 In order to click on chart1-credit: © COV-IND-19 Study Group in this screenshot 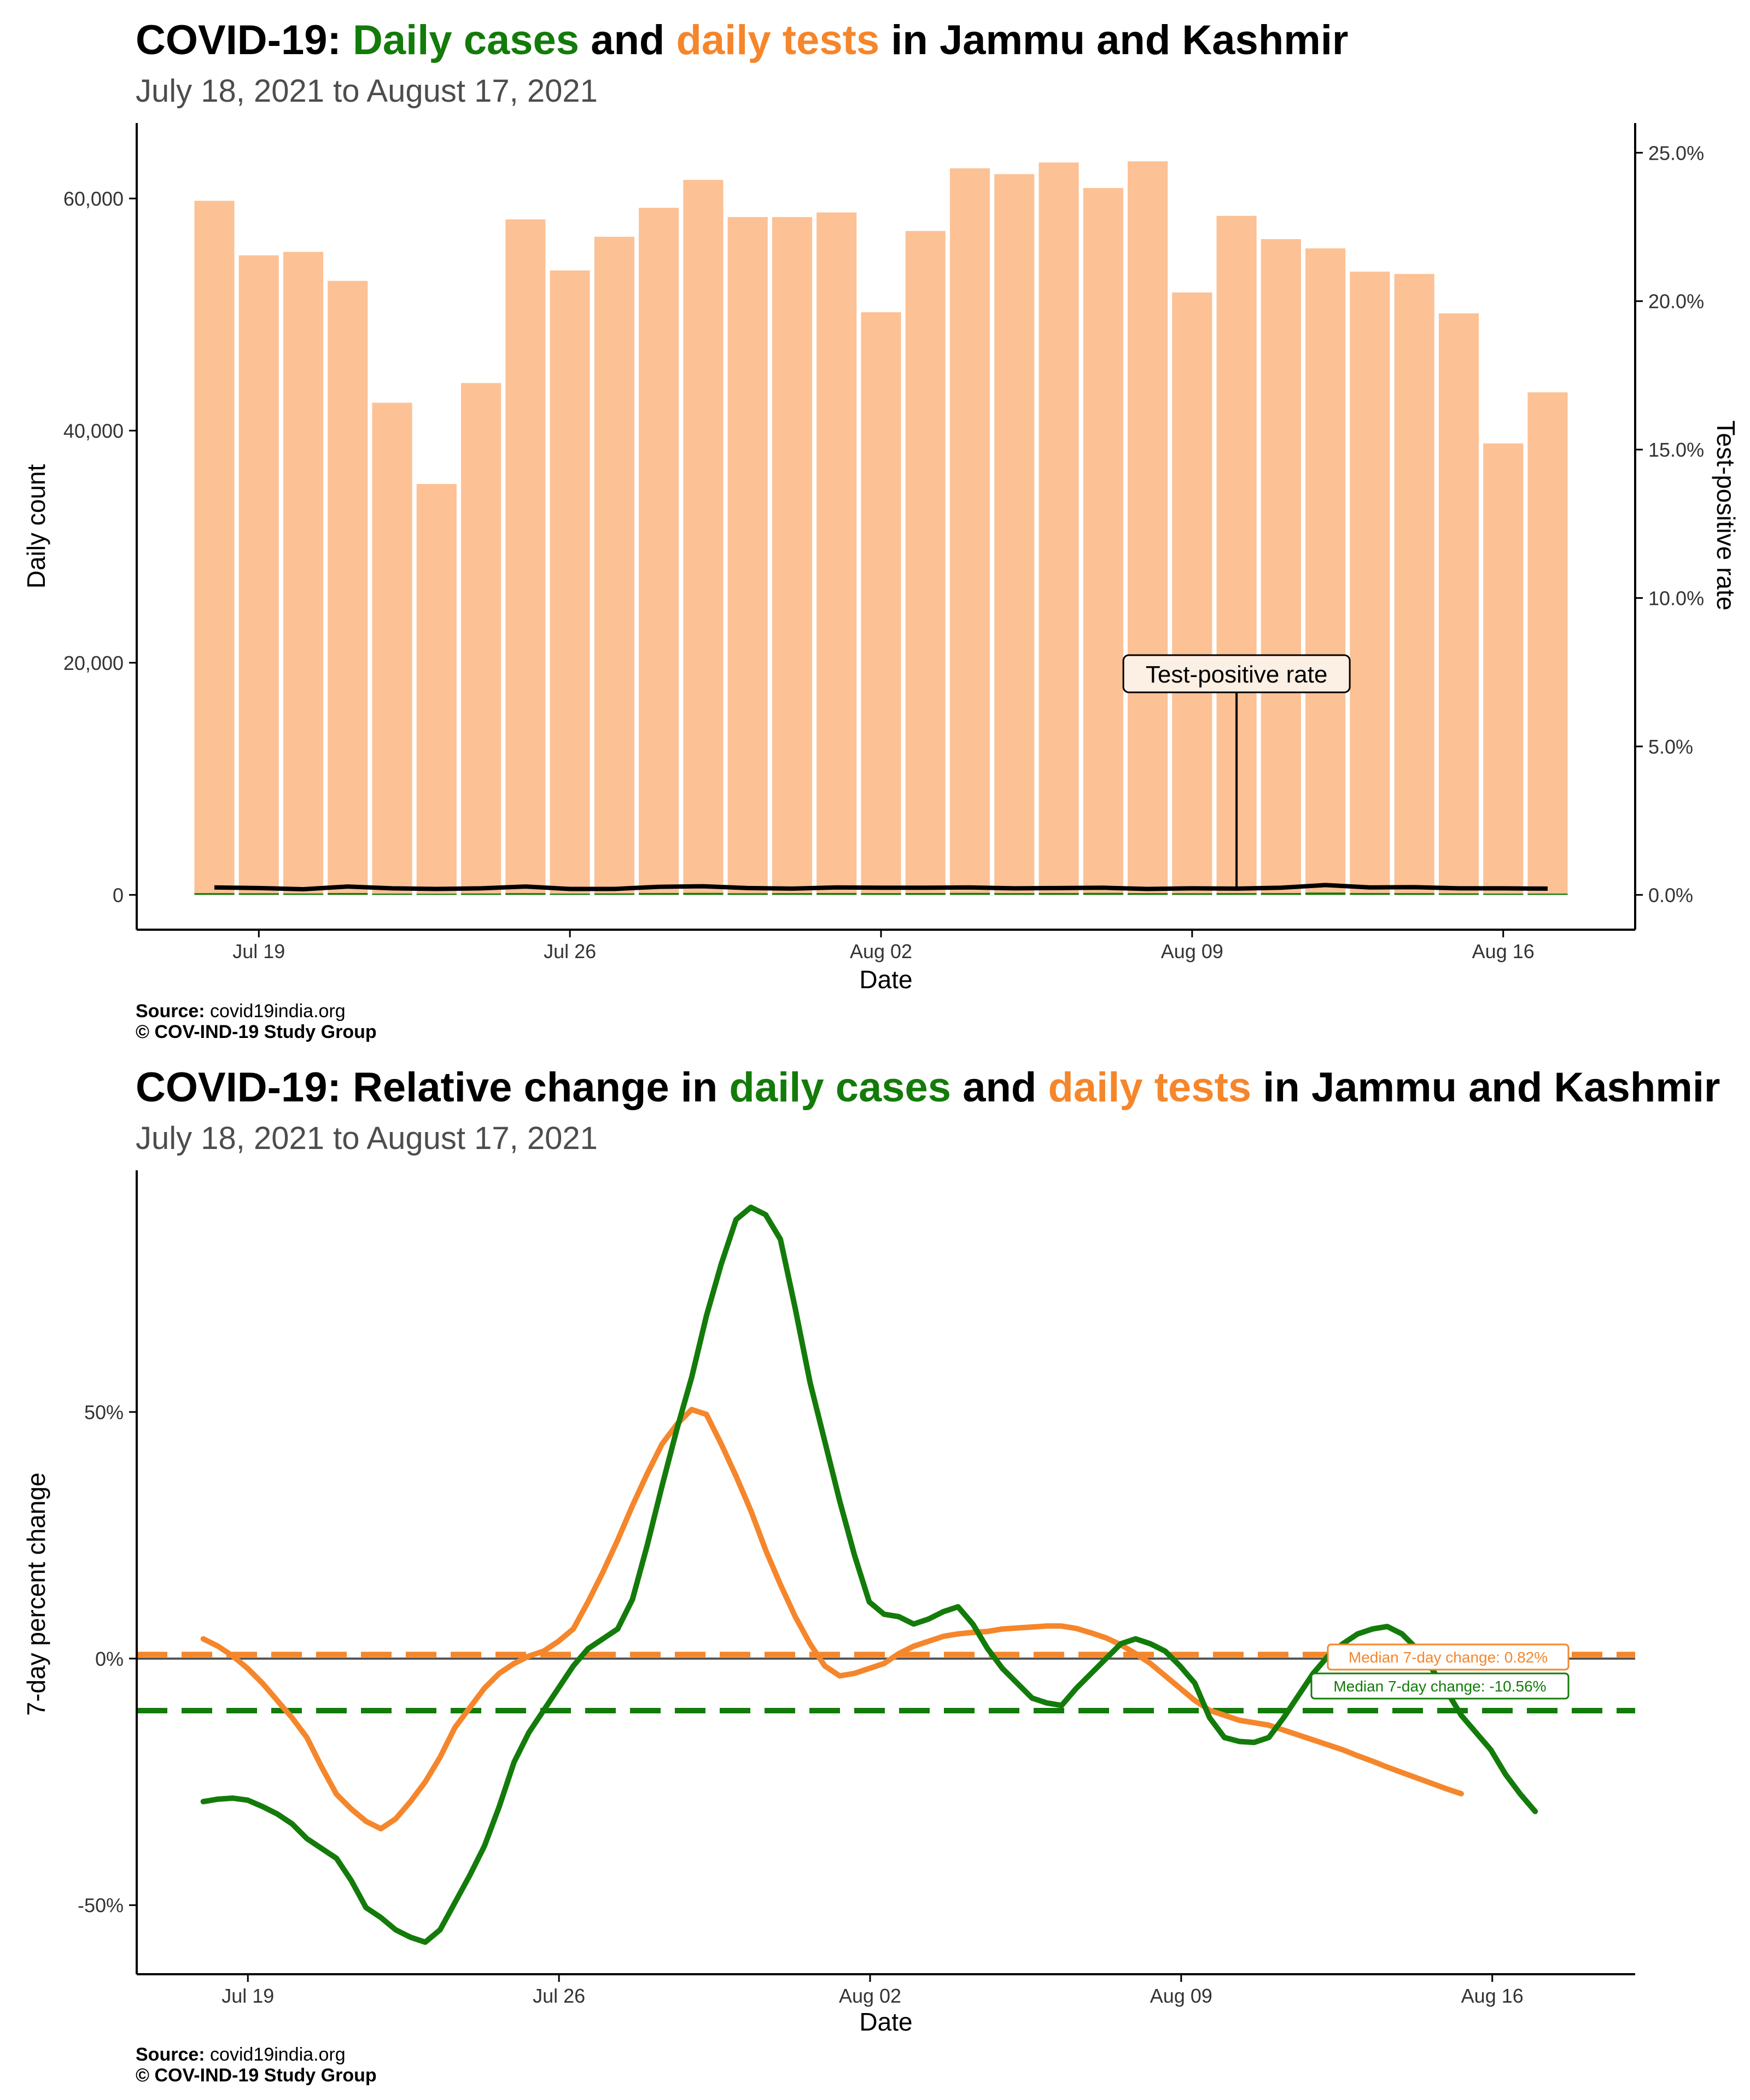, I will do `click(256, 1032)`.